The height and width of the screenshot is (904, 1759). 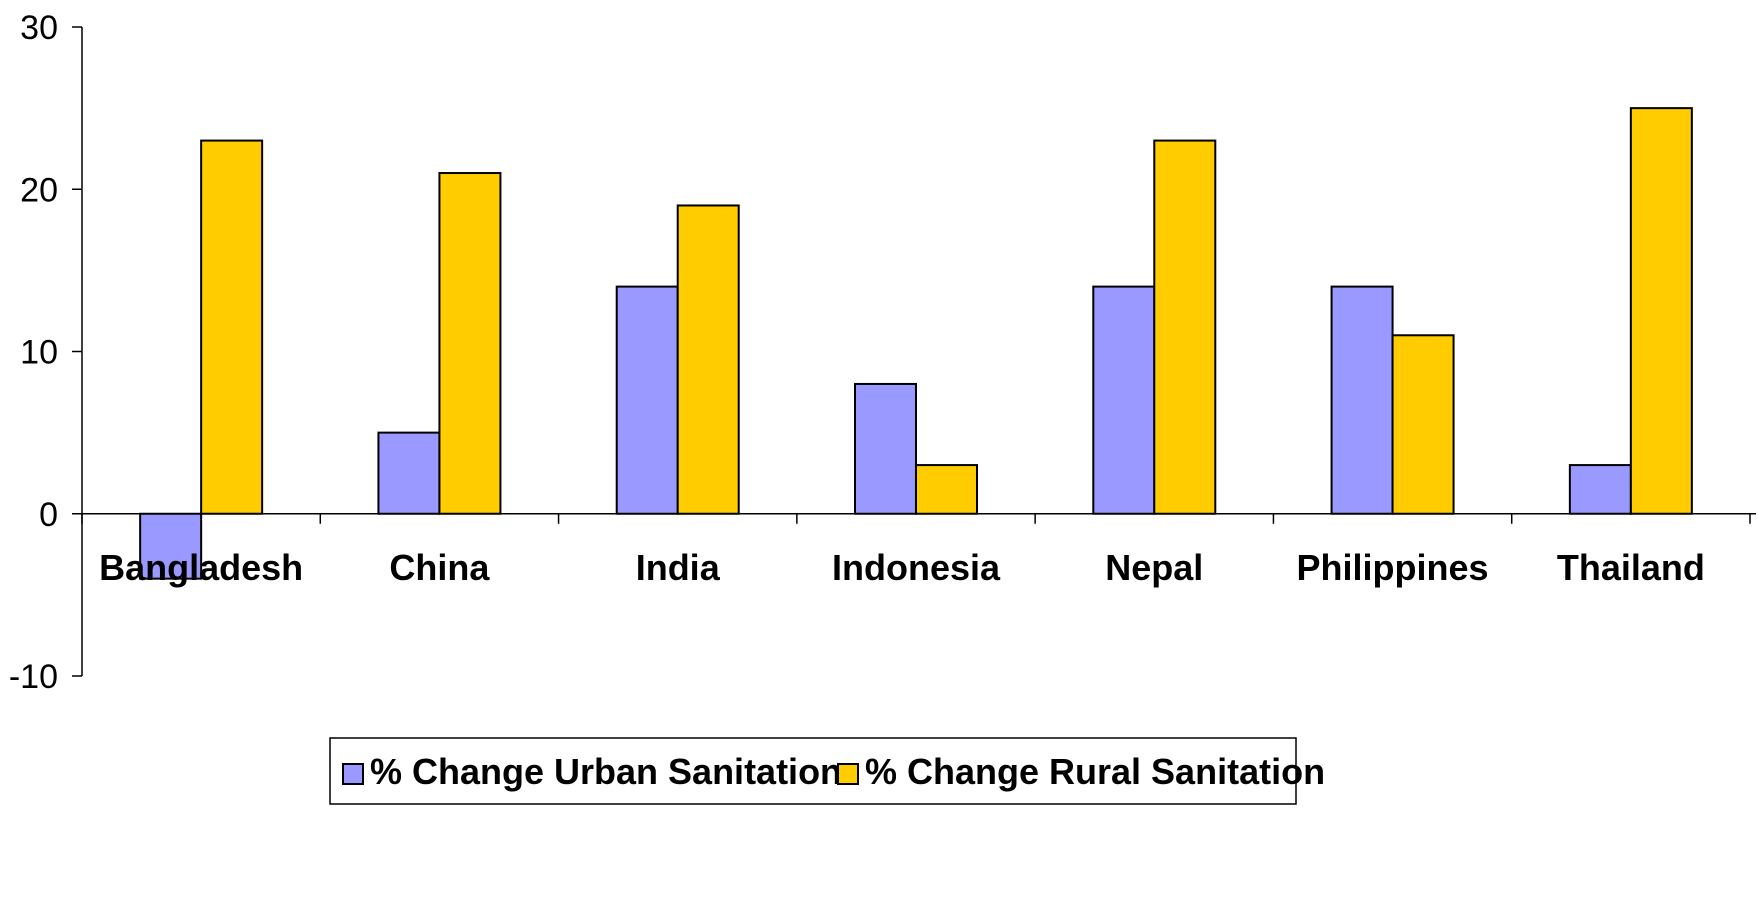 I want to click on category-label-philippines: Philippines, so click(x=1393, y=567).